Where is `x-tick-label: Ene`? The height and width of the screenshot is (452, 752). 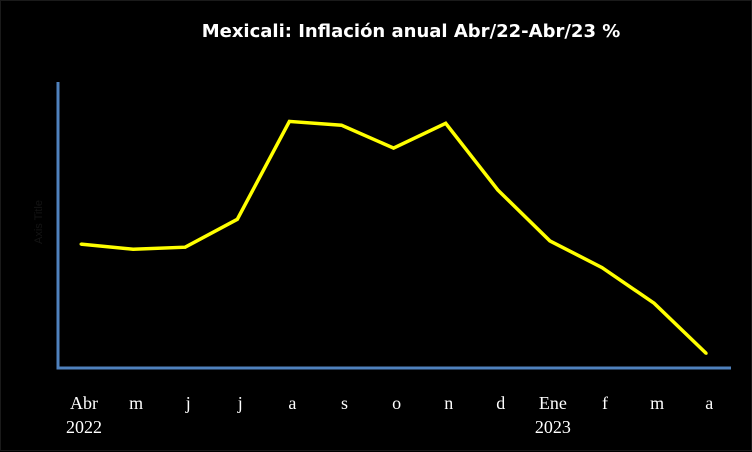
x-tick-label: Ene is located at coordinates (553, 403).